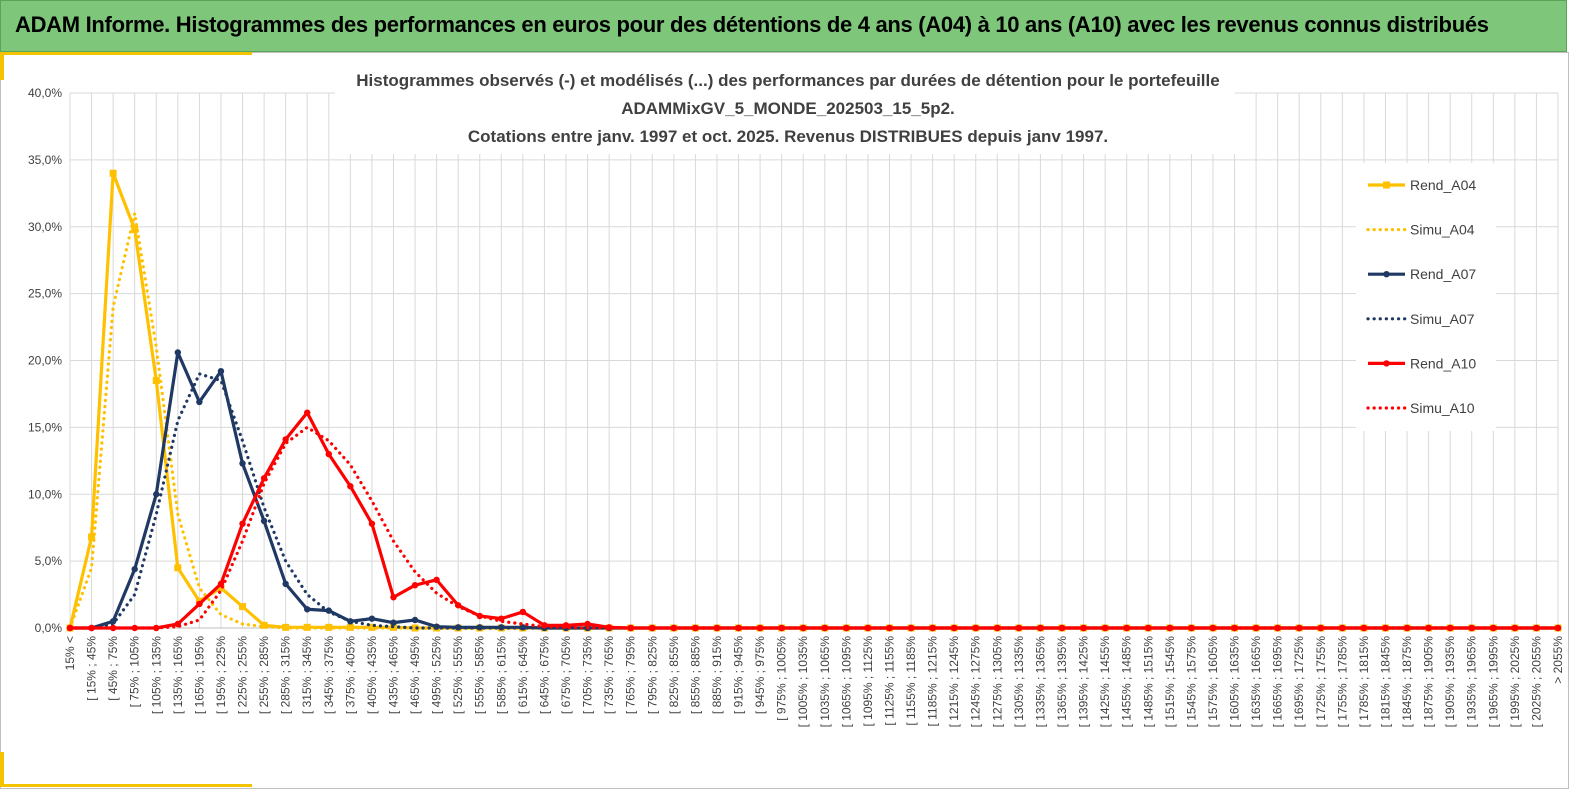  Describe the element at coordinates (652, 675) in the screenshot. I see `x-tick-label: [ 795% ; 825%` at that location.